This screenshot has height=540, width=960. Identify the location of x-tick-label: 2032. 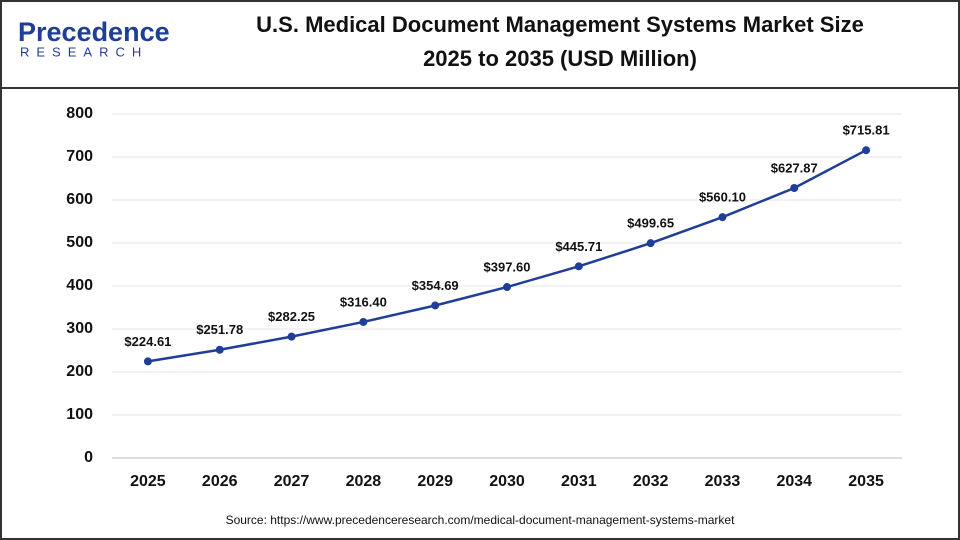
(651, 481).